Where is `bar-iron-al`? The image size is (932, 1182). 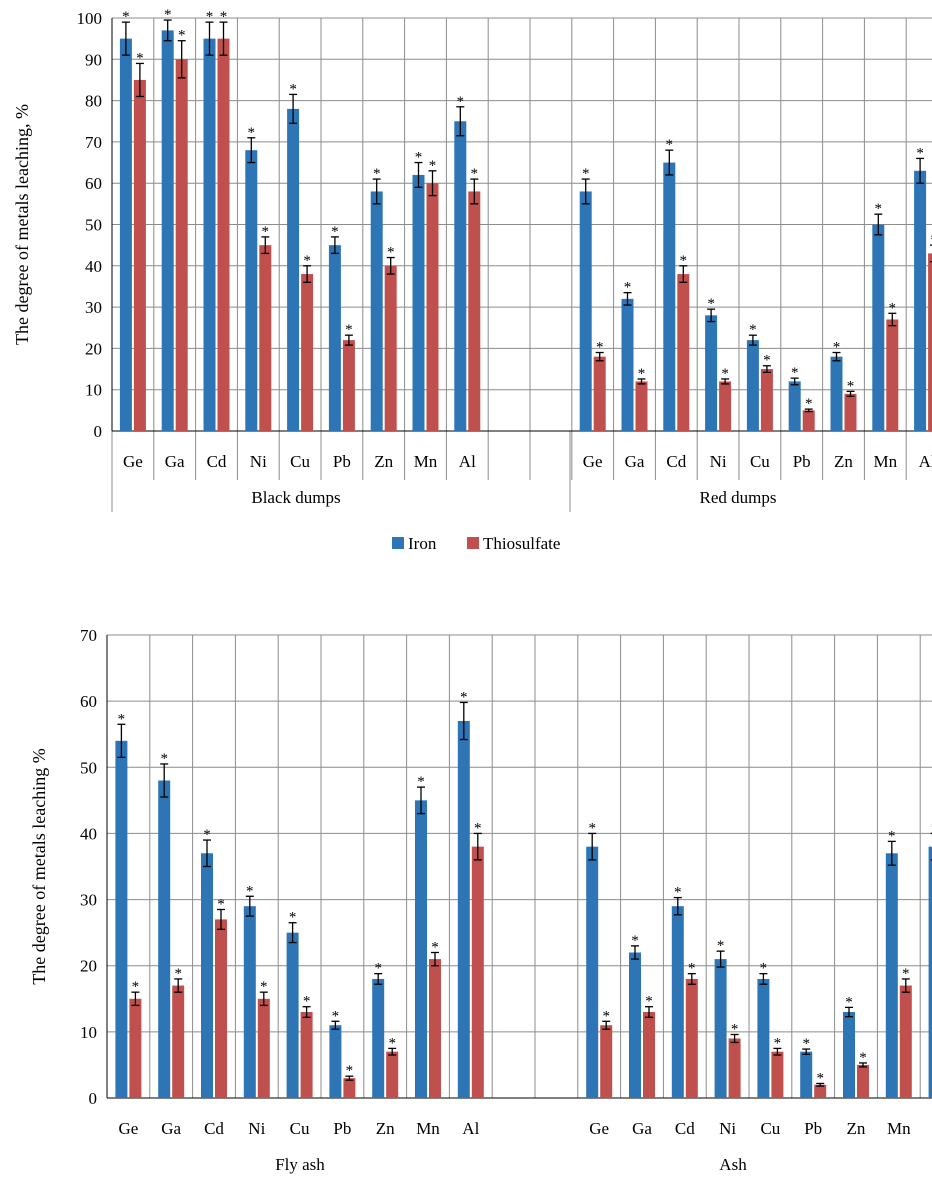 bar-iron-al is located at coordinates (463, 909).